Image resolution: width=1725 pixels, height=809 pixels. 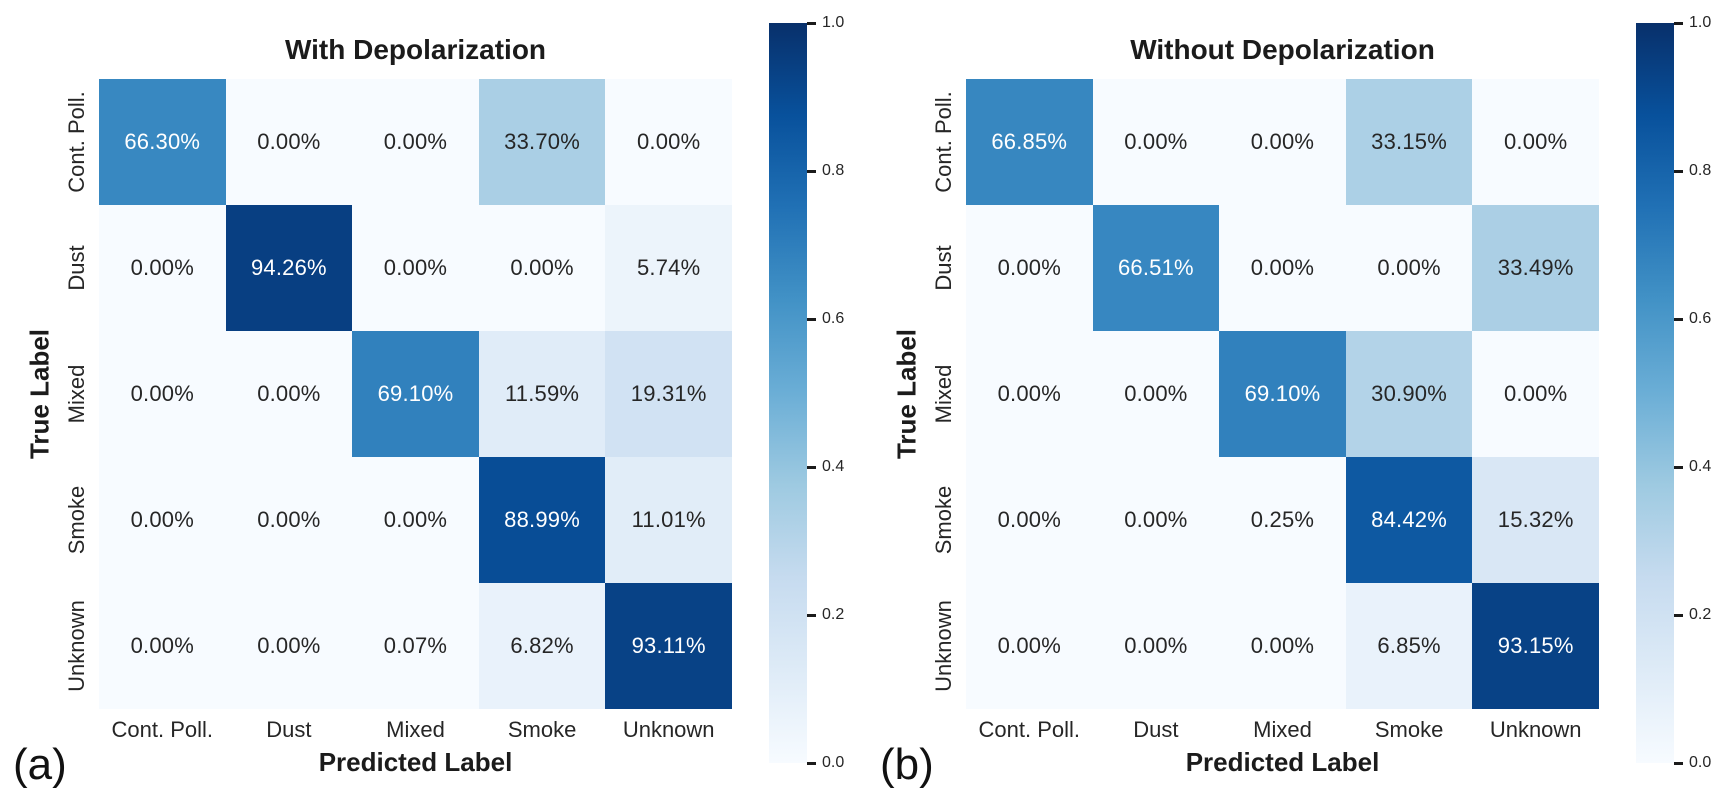 I want to click on heatmap-cell: 33.15%, so click(x=1409, y=142).